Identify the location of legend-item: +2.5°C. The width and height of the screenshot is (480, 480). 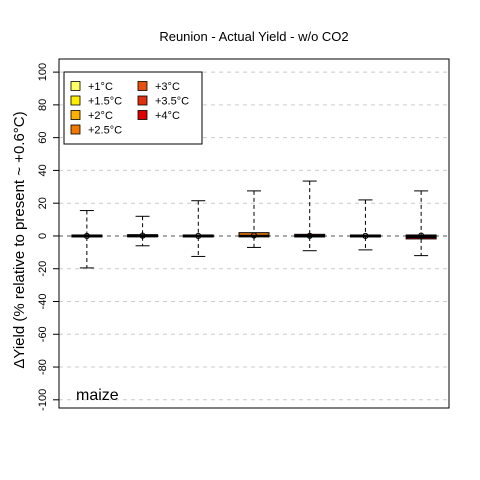
(96, 130).